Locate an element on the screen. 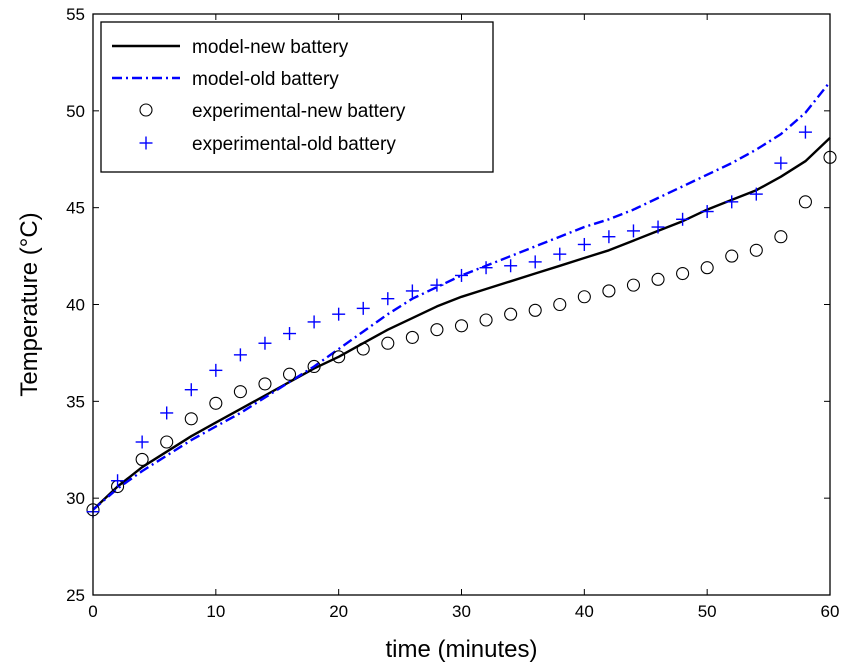 The height and width of the screenshot is (669, 850). legend-label: experimental-new battery is located at coordinates (299, 111).